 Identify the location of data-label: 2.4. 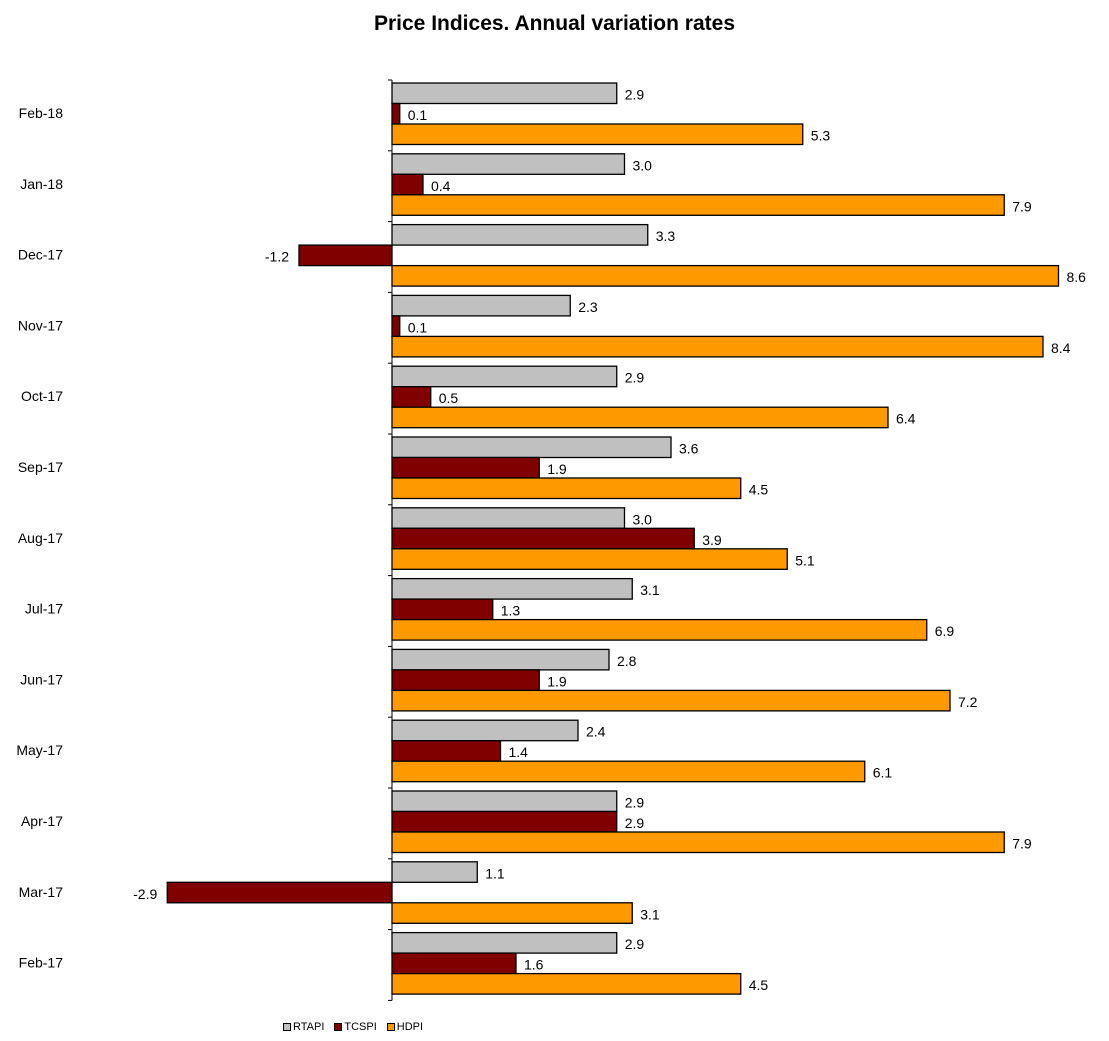
(596, 732).